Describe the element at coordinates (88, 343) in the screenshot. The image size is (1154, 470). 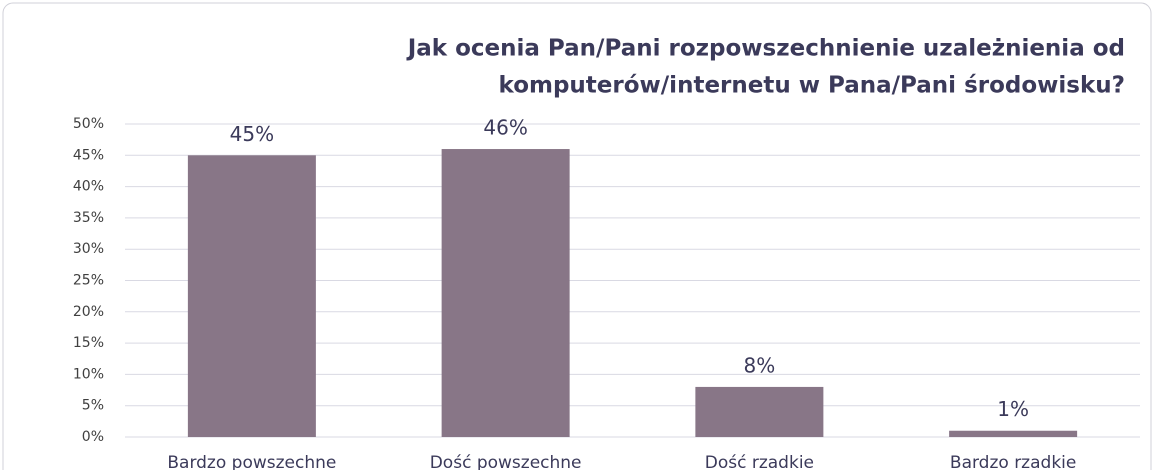
I see `y-tick-label: 15%` at that location.